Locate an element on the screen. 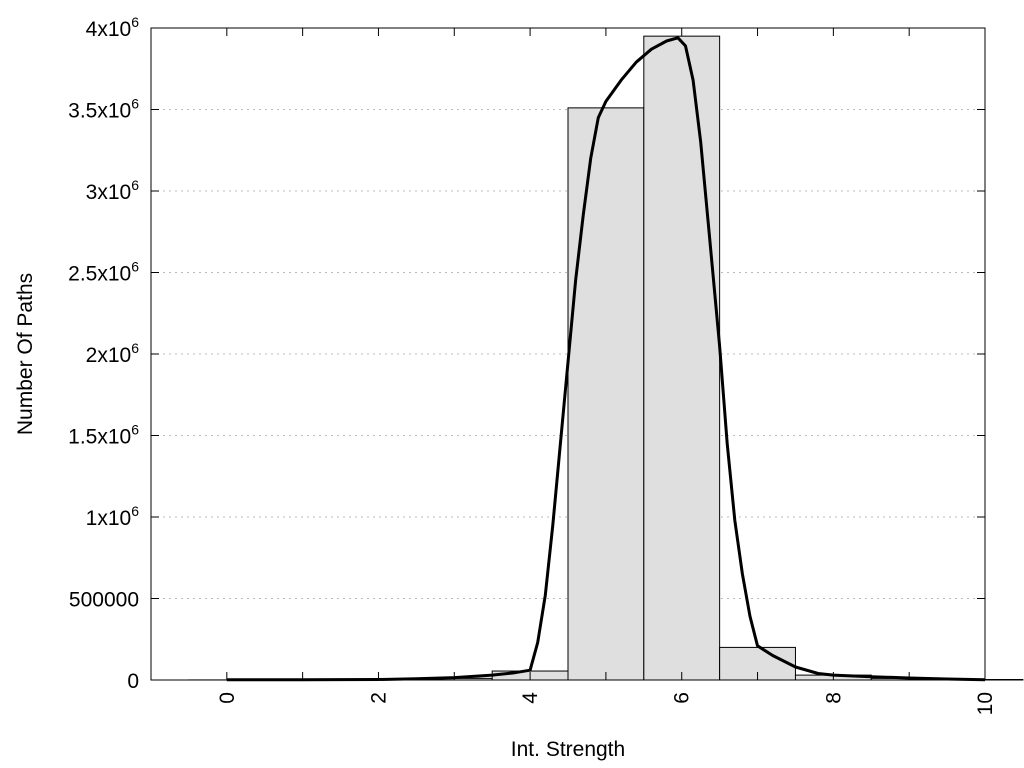 Image resolution: width=1024 pixels, height=768 pixels. y-tick-label-0: 0 is located at coordinates (133, 681).